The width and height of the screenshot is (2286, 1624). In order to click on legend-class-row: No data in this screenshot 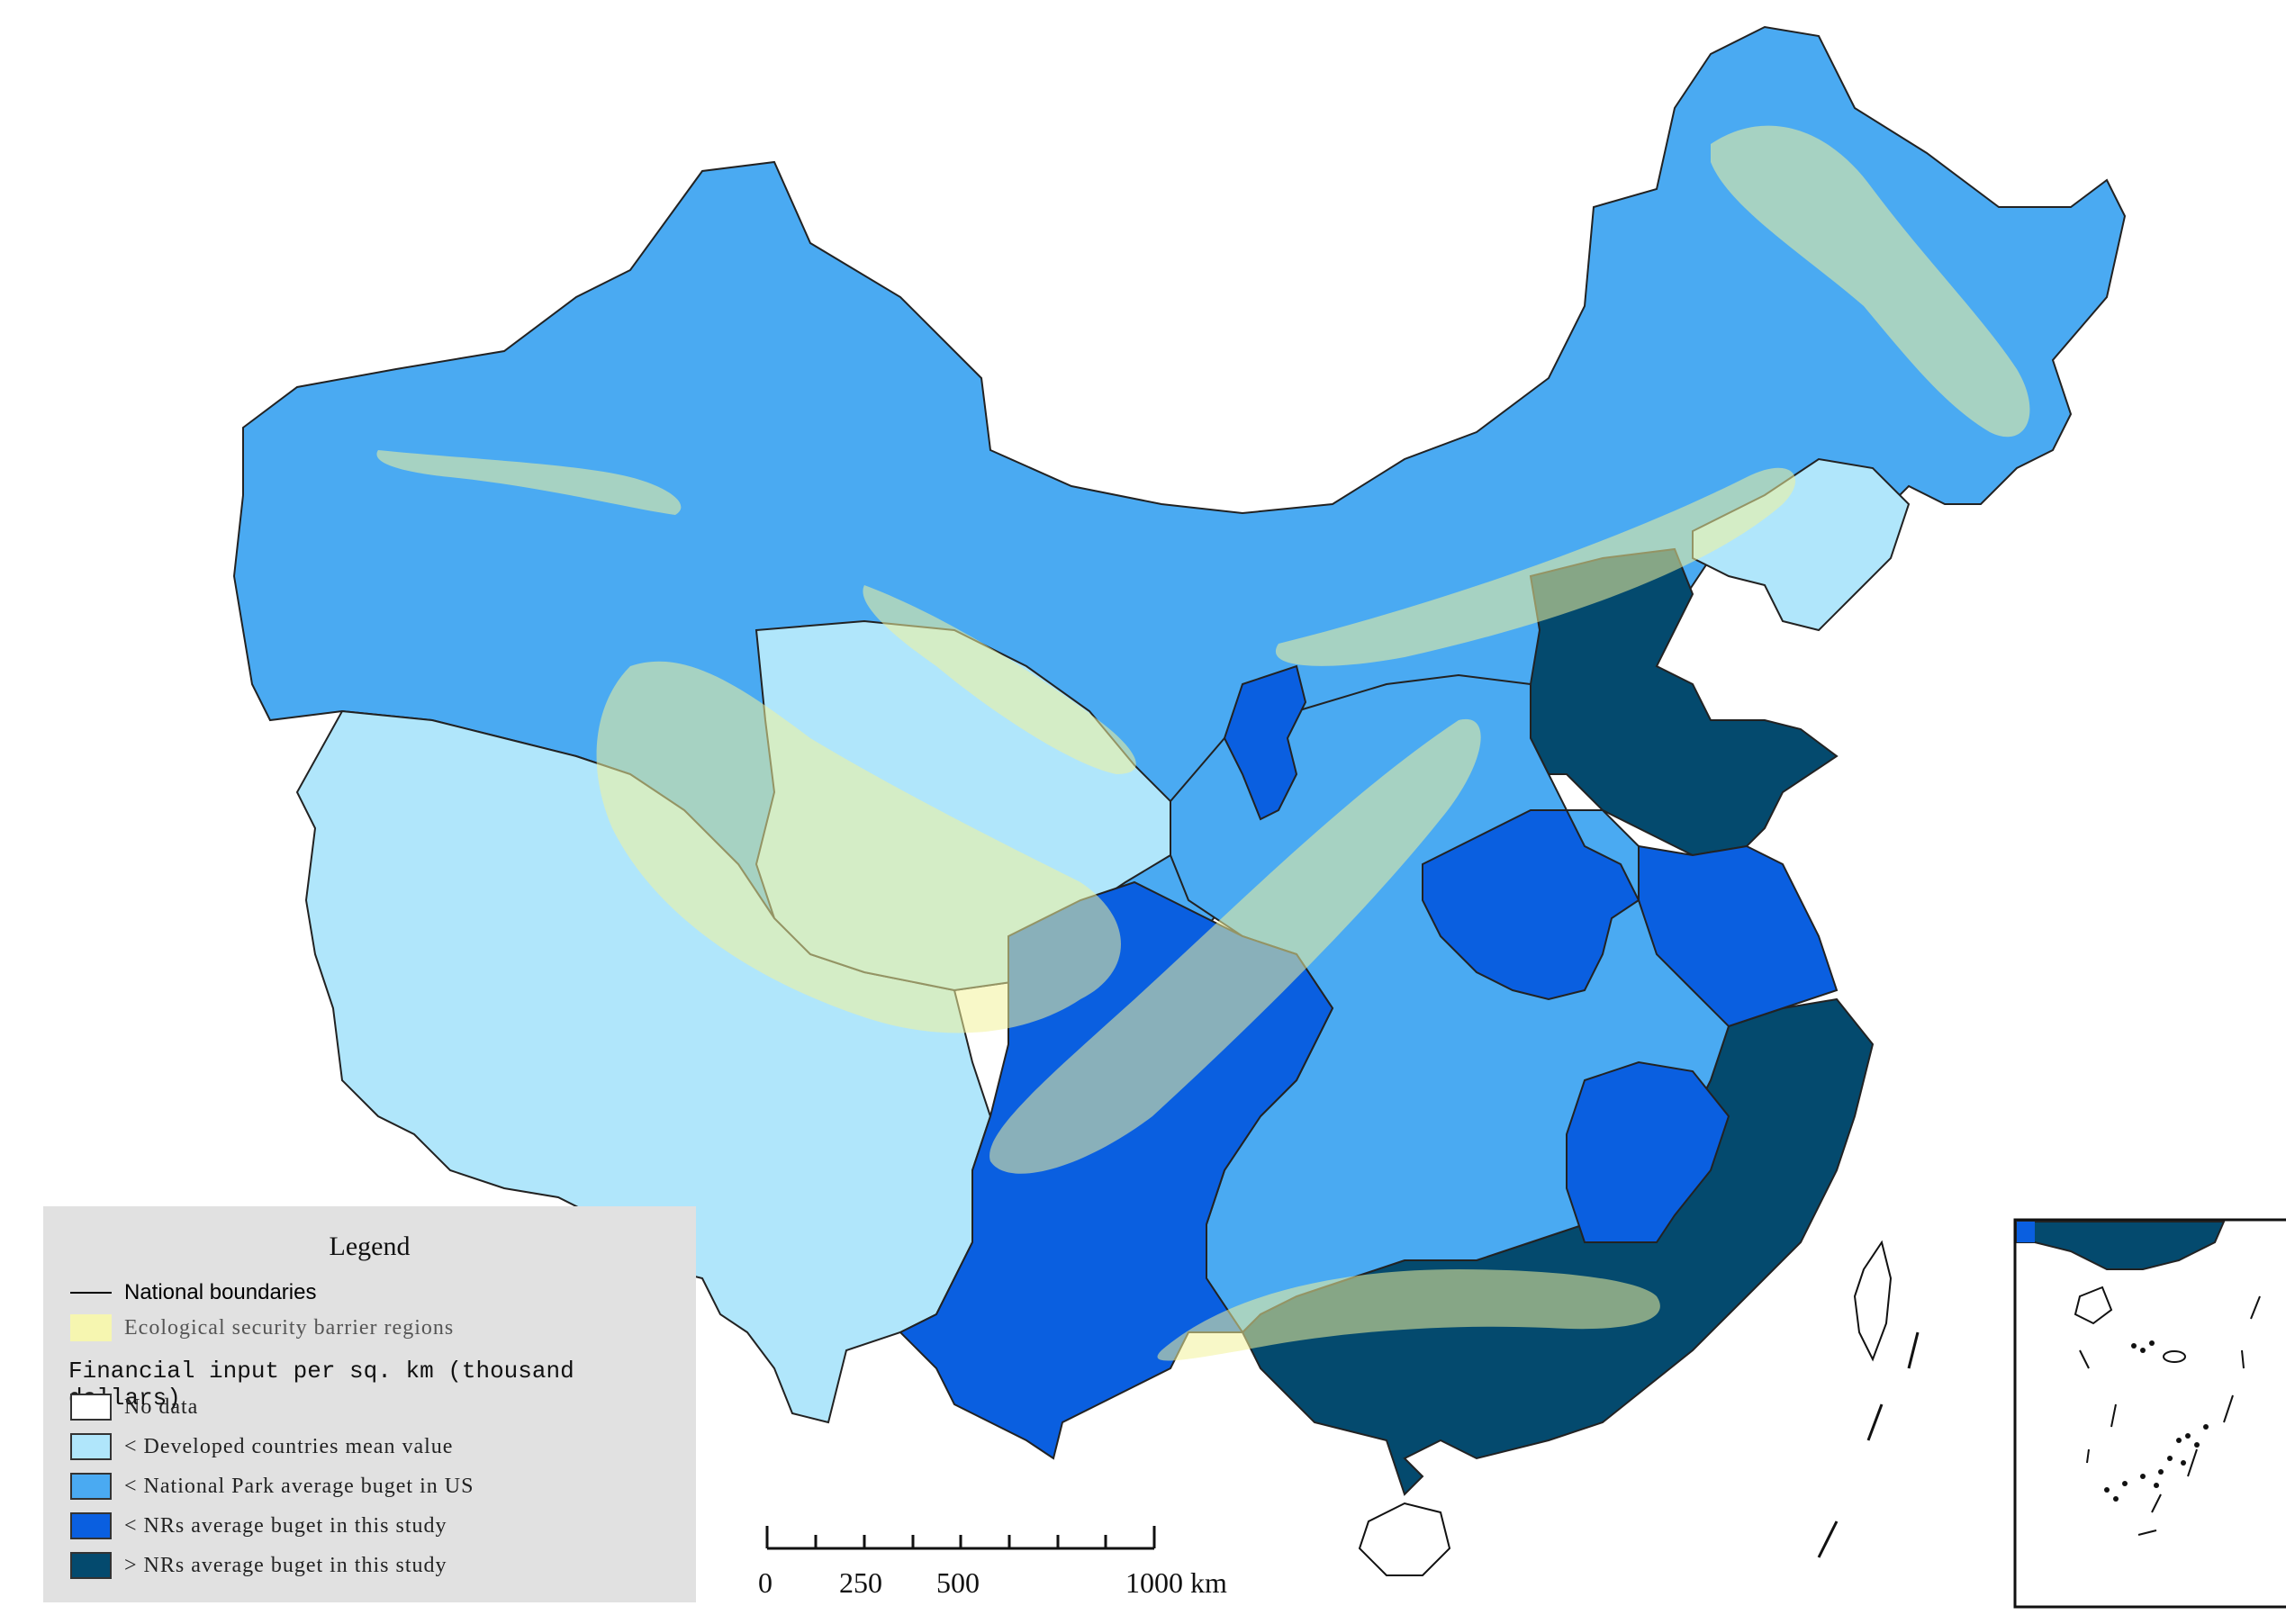, I will do `click(134, 1407)`.